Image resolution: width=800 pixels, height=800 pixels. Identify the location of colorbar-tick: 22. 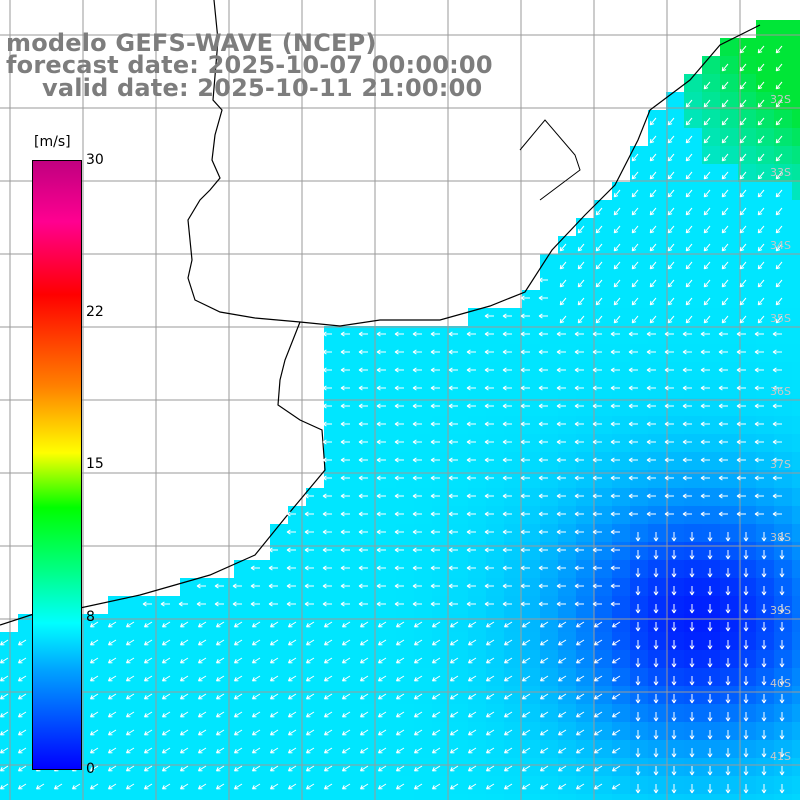
(95, 312).